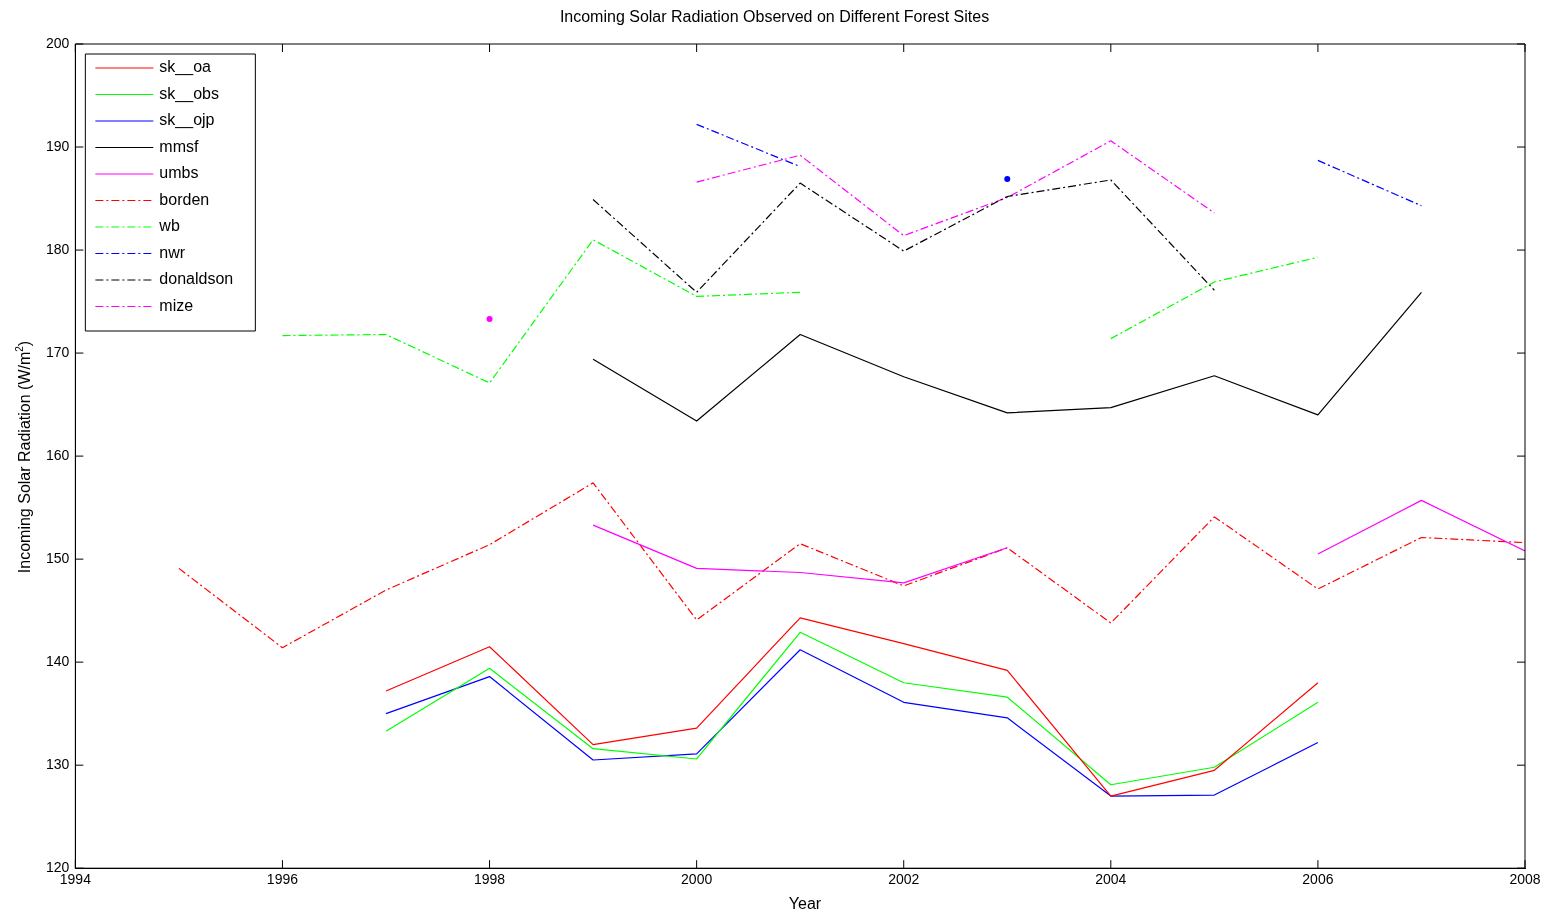 The width and height of the screenshot is (1549, 919). I want to click on legend-label: sk__ojp, so click(187, 120).